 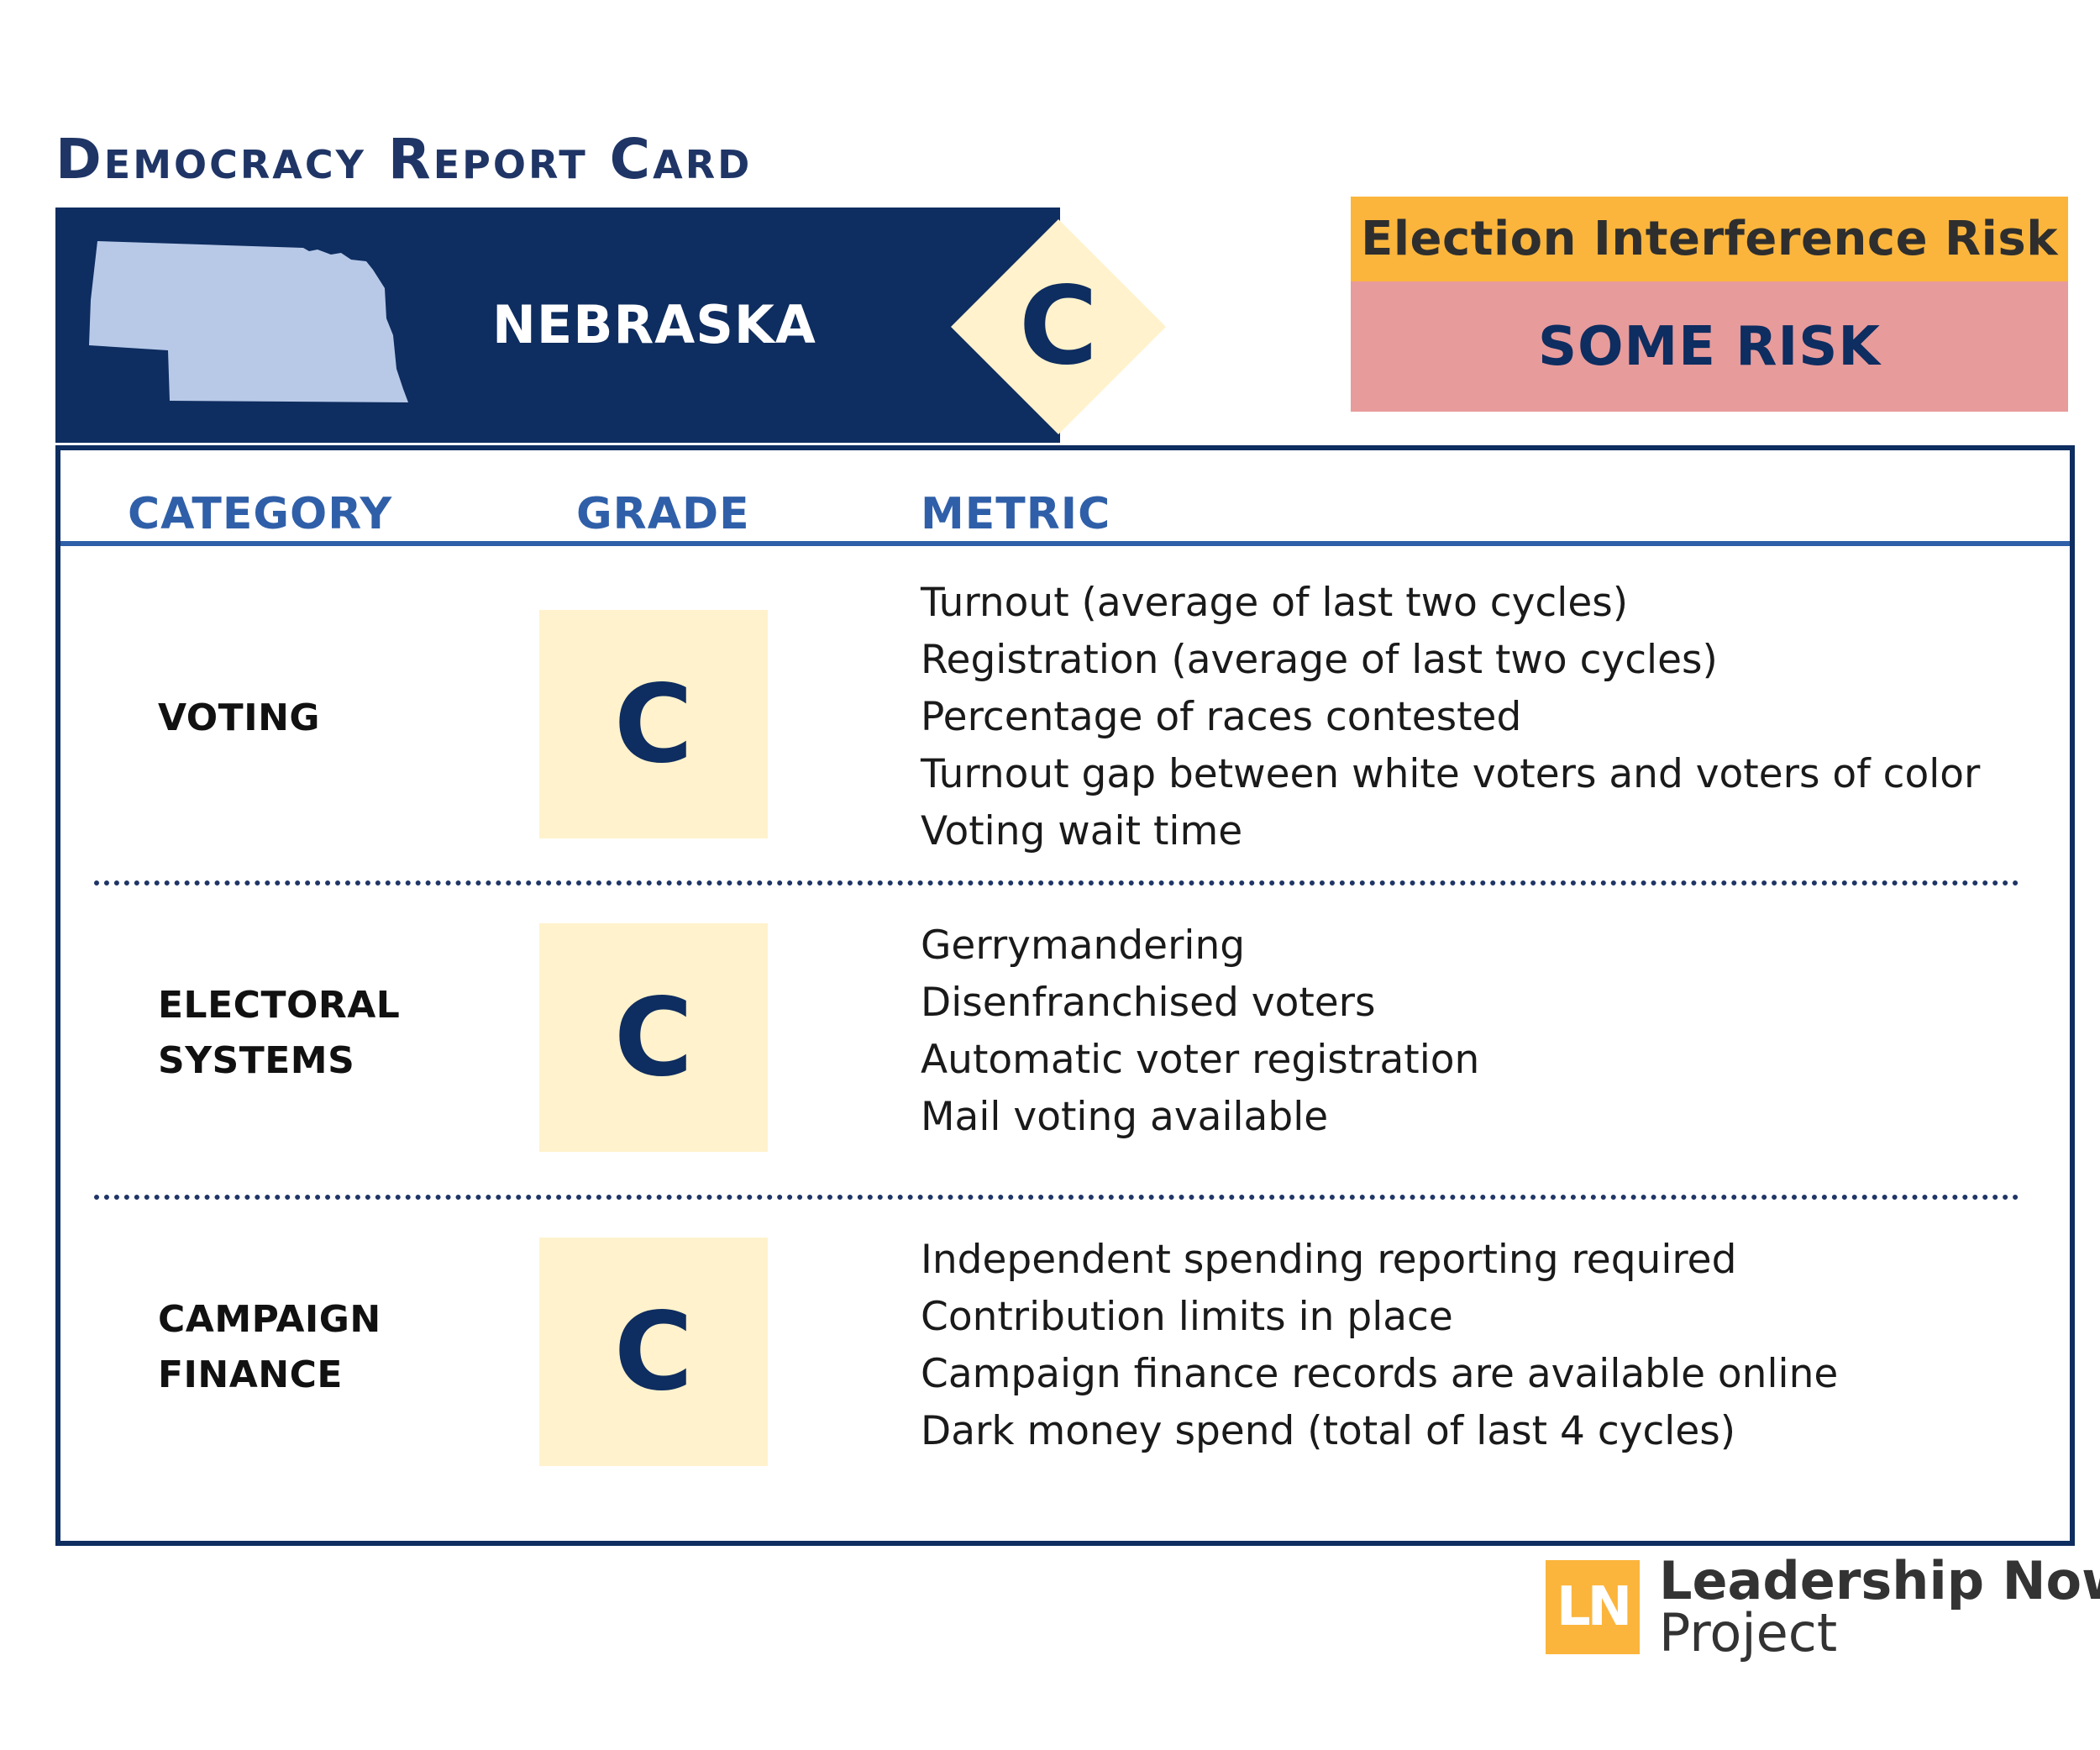 I want to click on grade-box-campaign-finance: C, so click(x=653, y=1352).